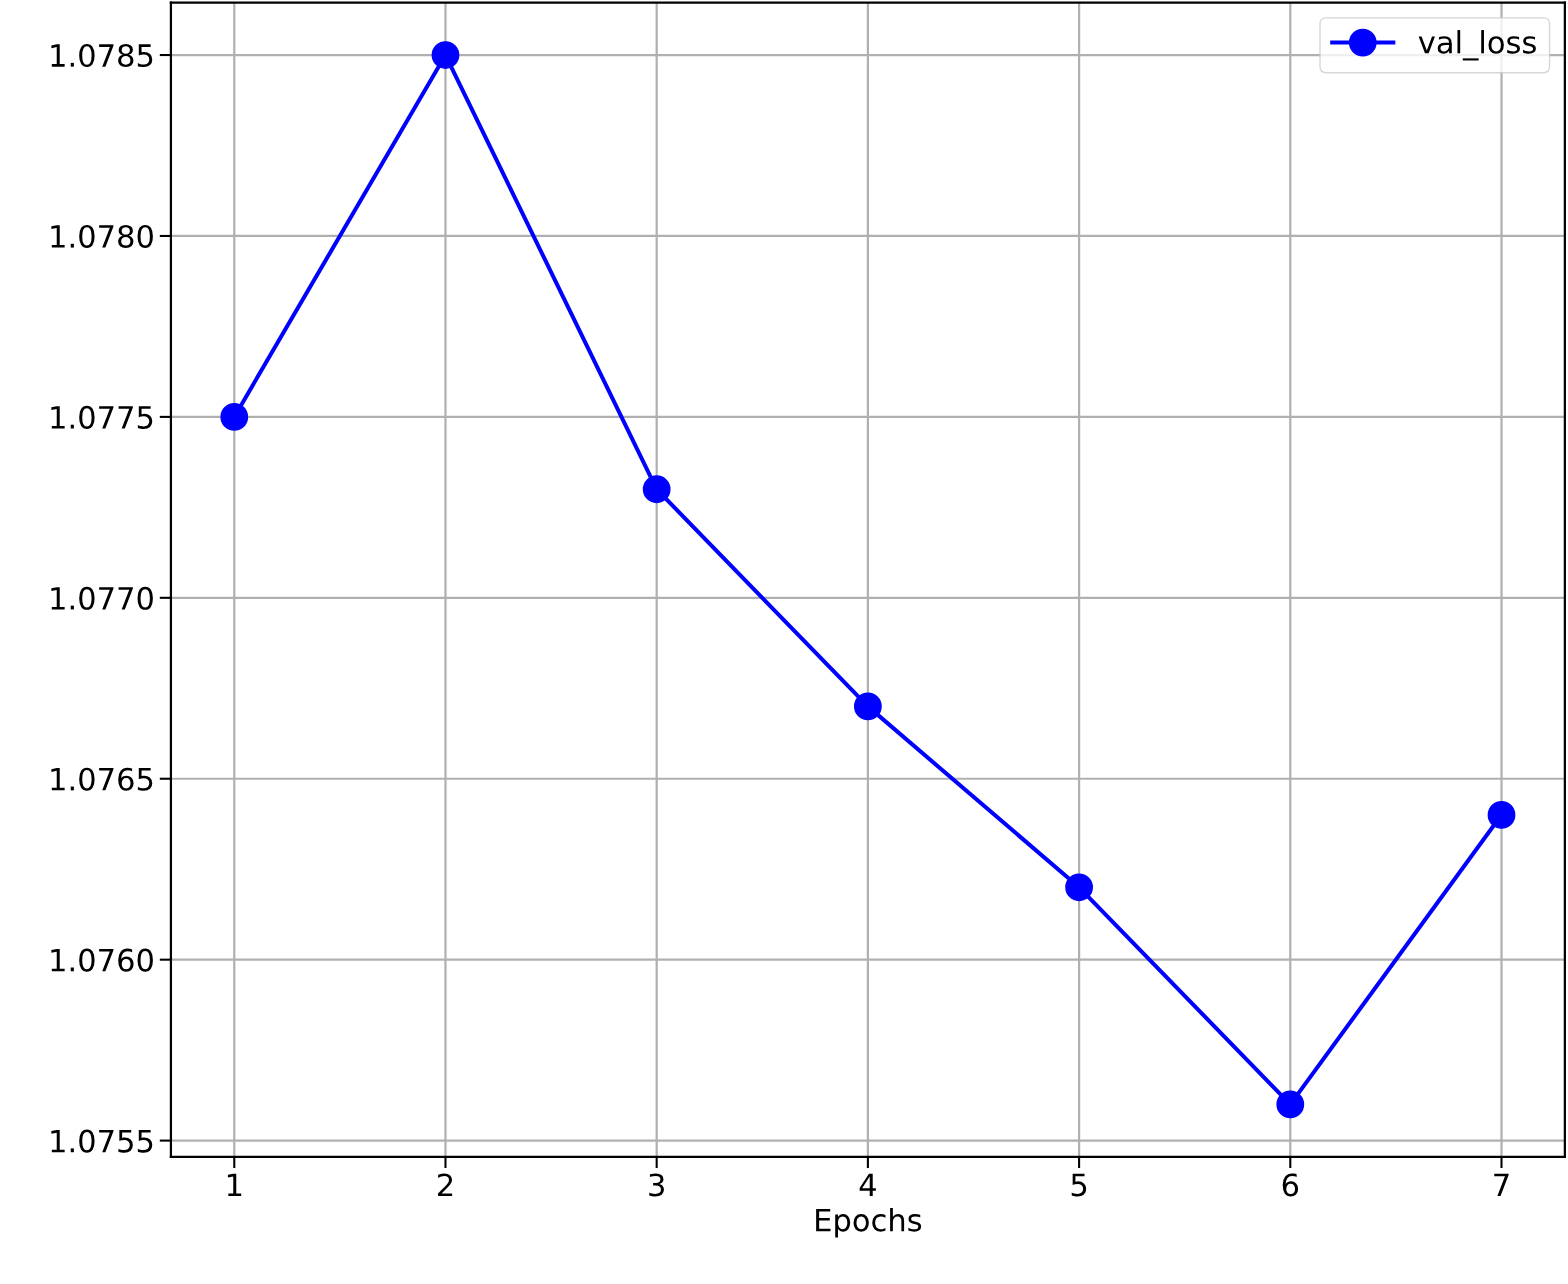 The image size is (1568, 1284). Describe the element at coordinates (102, 417) in the screenshot. I see `y-tick-label: 1.0775` at that location.